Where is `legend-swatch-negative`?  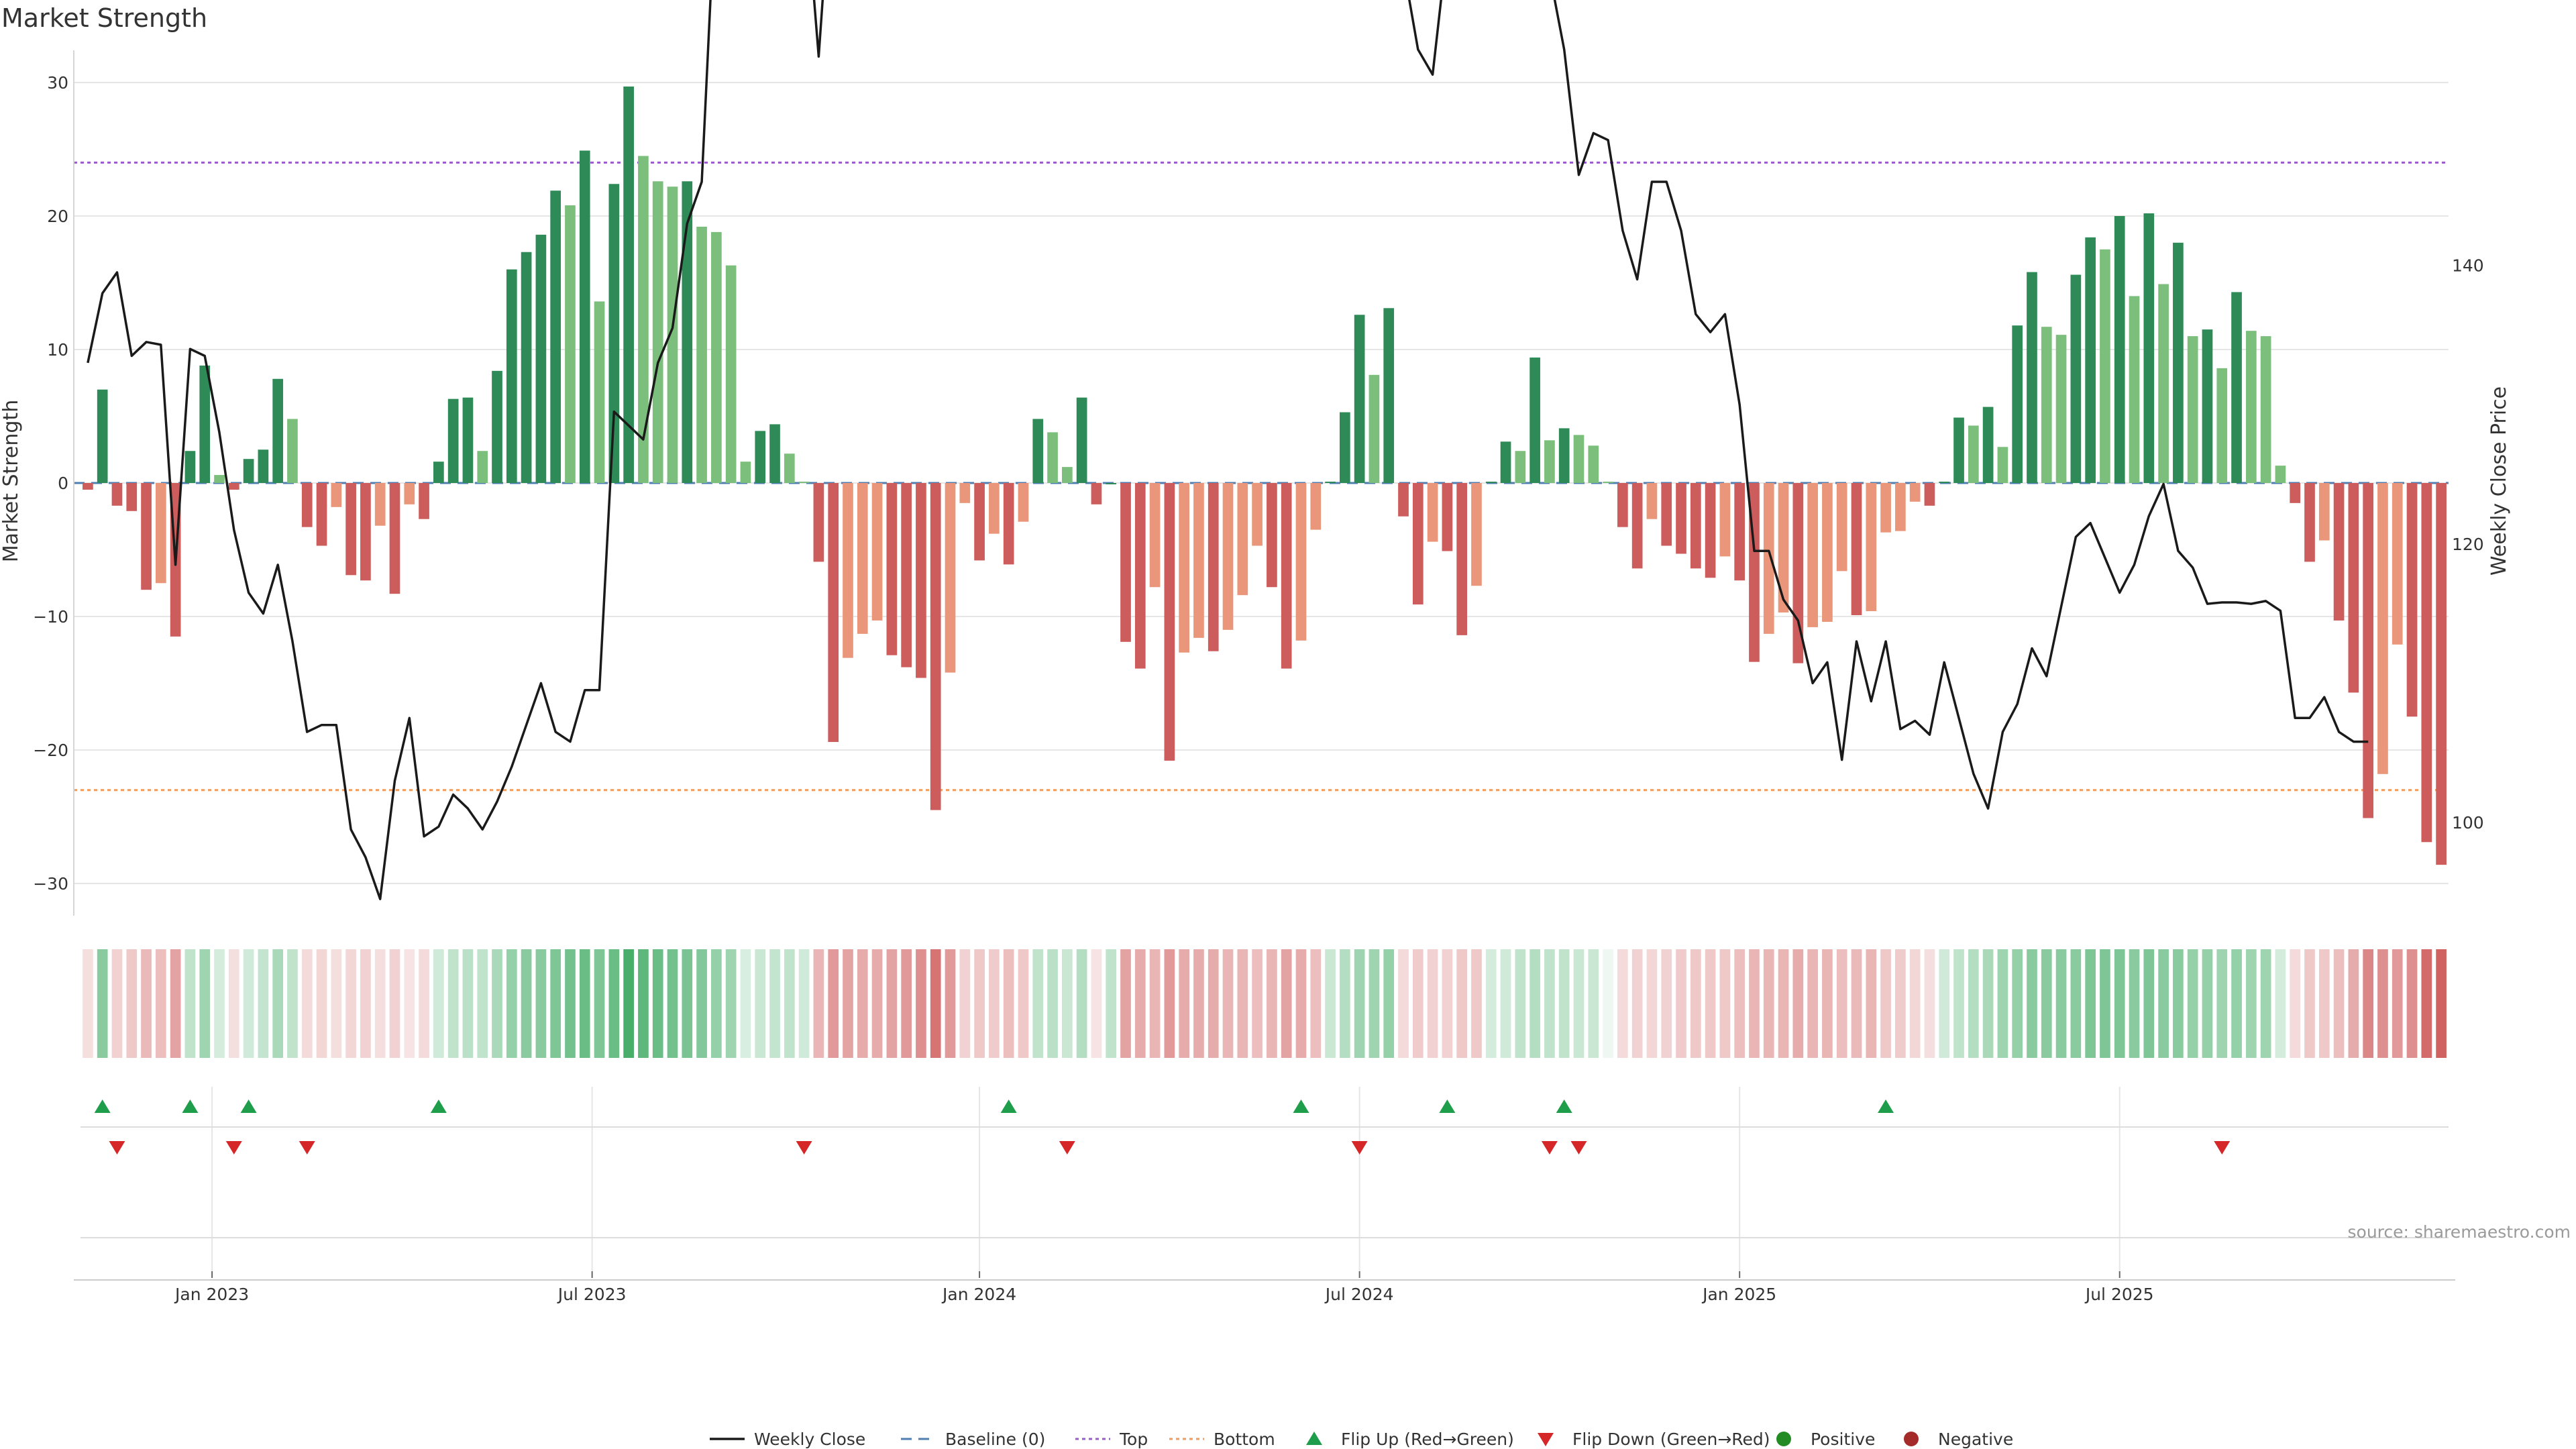 legend-swatch-negative is located at coordinates (1911, 1439).